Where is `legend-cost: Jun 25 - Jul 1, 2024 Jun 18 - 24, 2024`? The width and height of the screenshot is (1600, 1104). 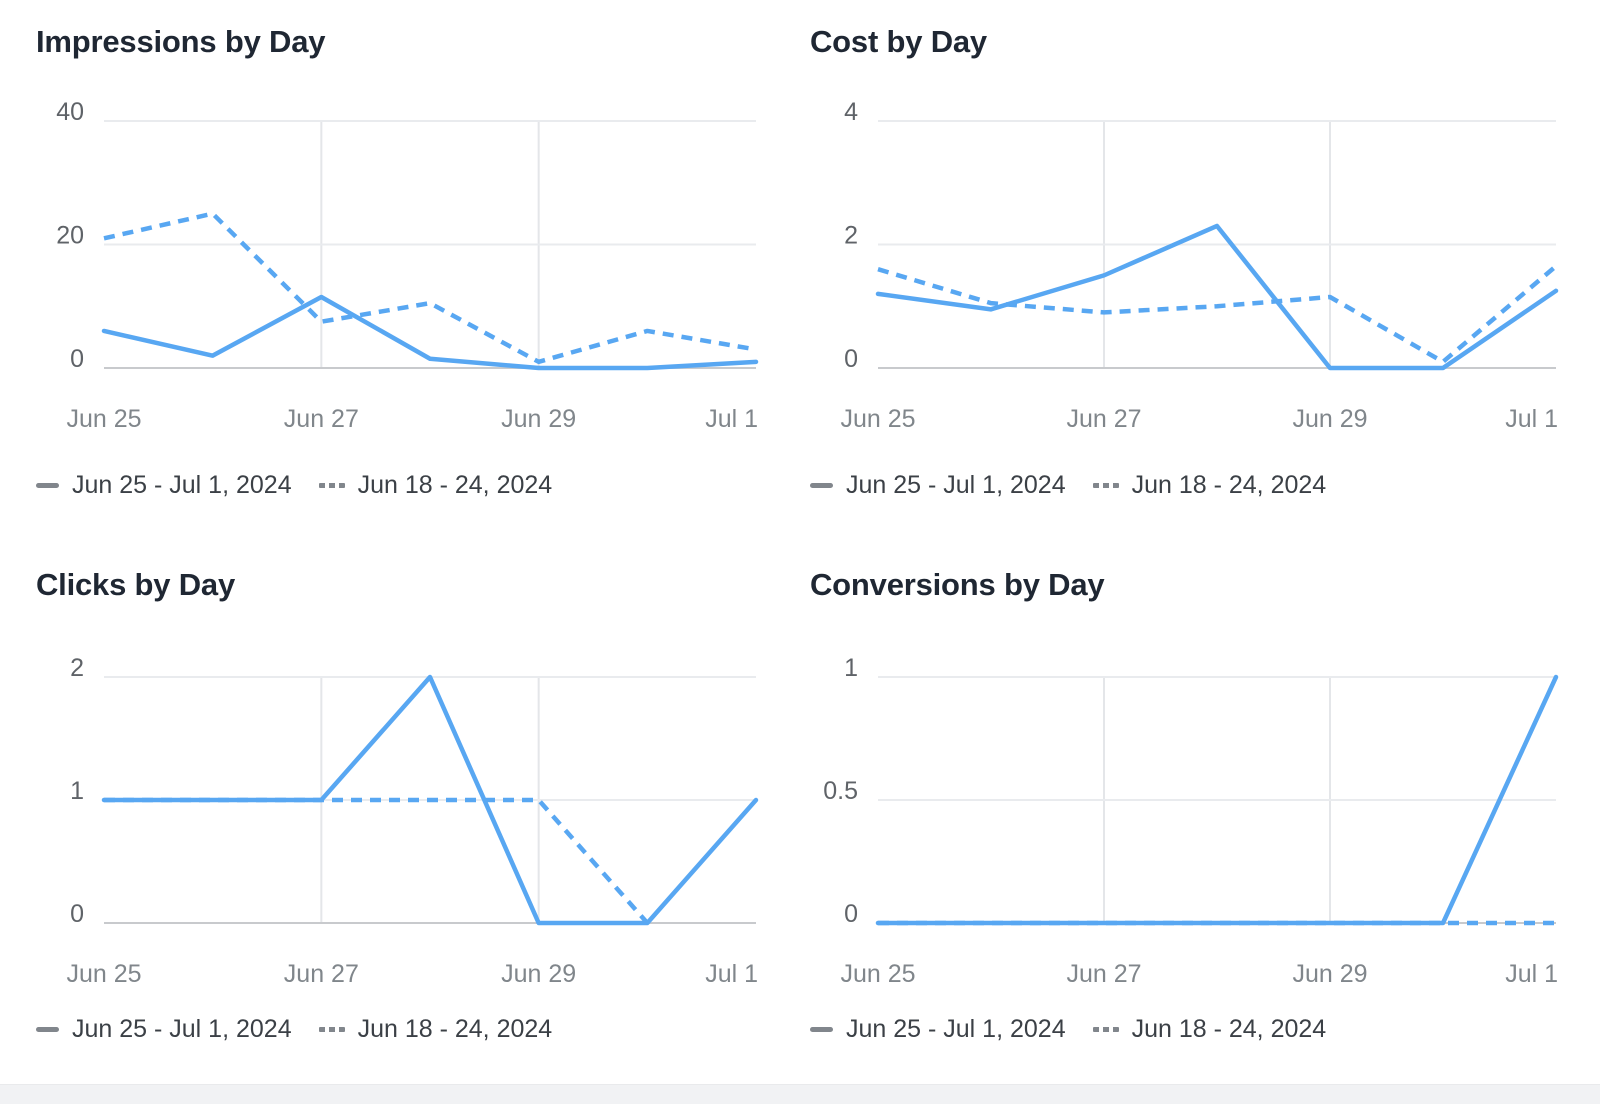 legend-cost: Jun 25 - Jul 1, 2024 Jun 18 - 24, 2024 is located at coordinates (1068, 485).